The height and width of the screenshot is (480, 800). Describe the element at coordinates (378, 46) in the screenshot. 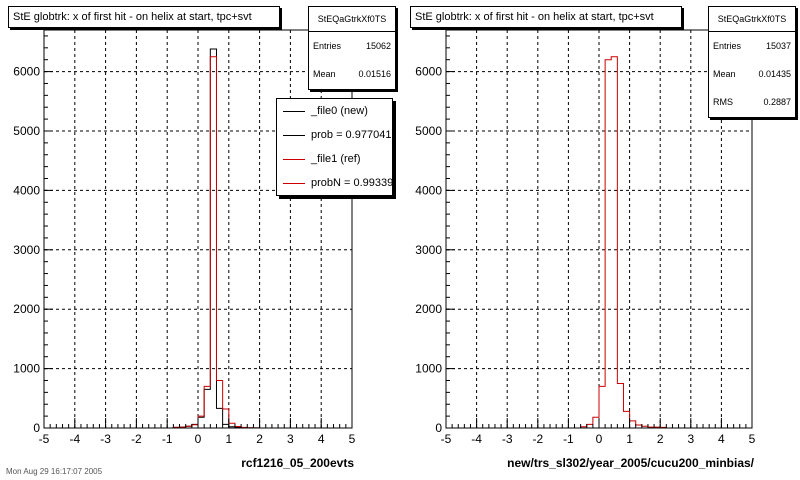

I see `left-stats-entries-value: 15062` at that location.